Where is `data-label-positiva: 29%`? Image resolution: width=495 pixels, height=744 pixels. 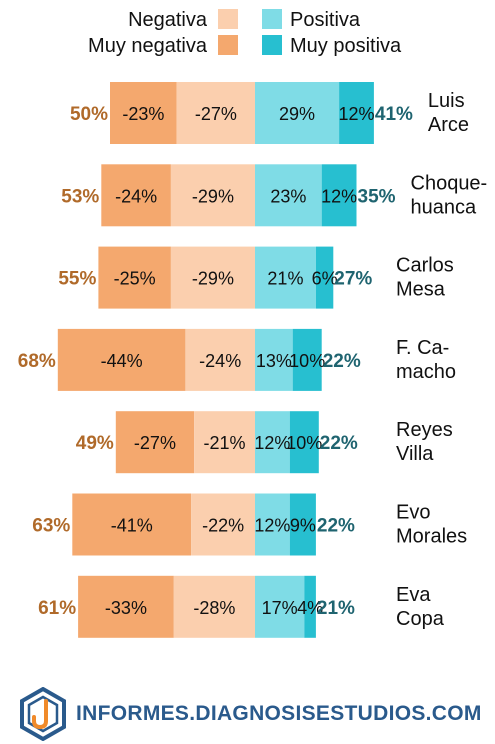 data-label-positiva: 29% is located at coordinates (297, 114).